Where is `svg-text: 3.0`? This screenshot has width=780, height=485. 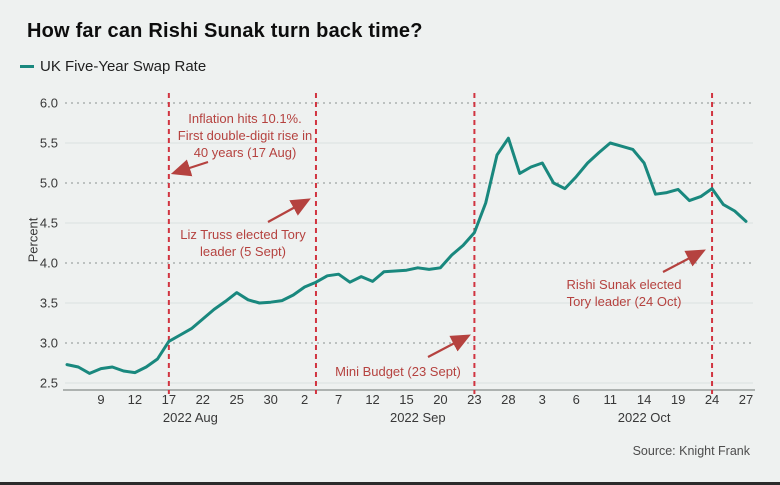
svg-text: 3.0 is located at coordinates (49, 343).